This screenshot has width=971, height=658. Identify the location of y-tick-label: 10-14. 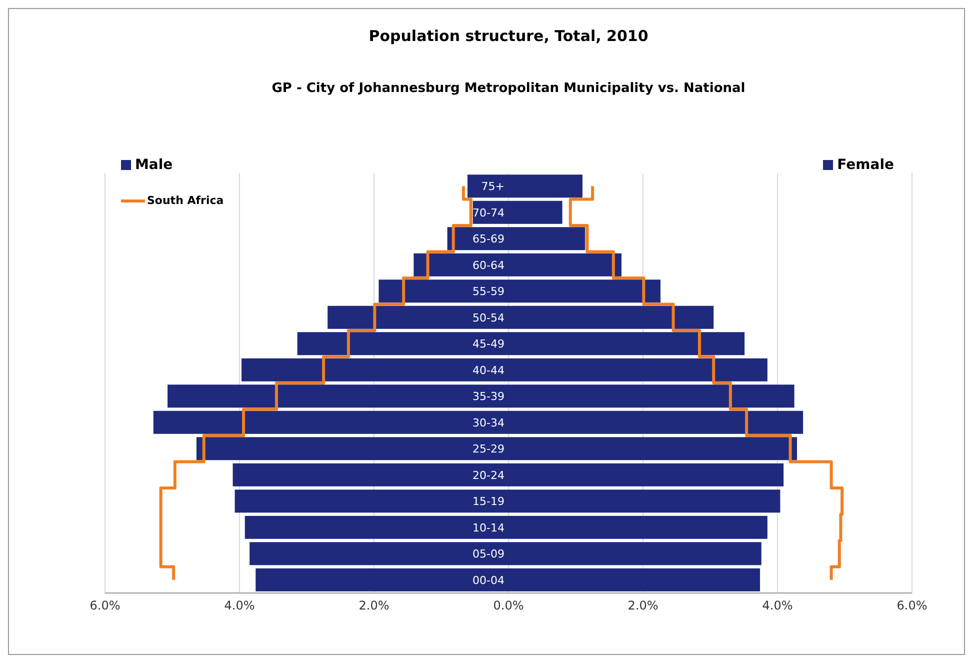
(488, 527).